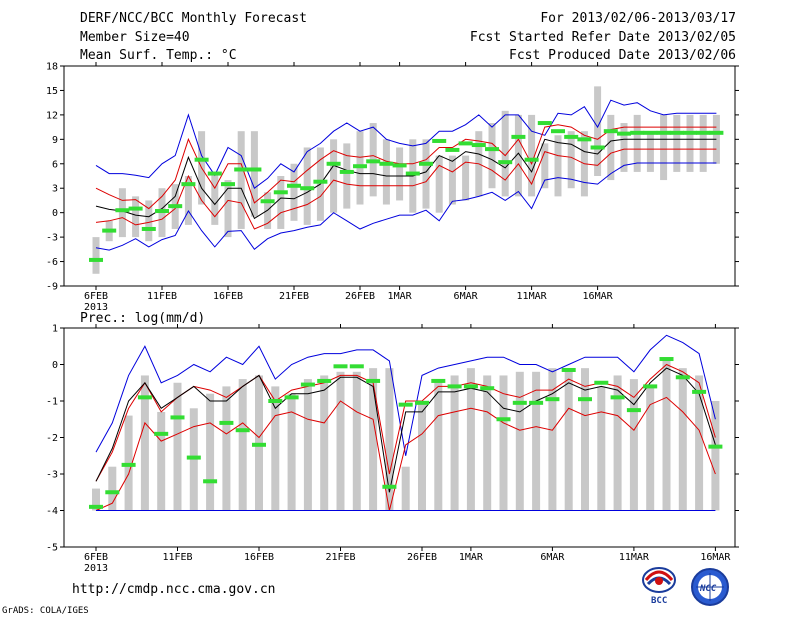  I want to click on x-tick-label: 16FEB, so click(228, 296).